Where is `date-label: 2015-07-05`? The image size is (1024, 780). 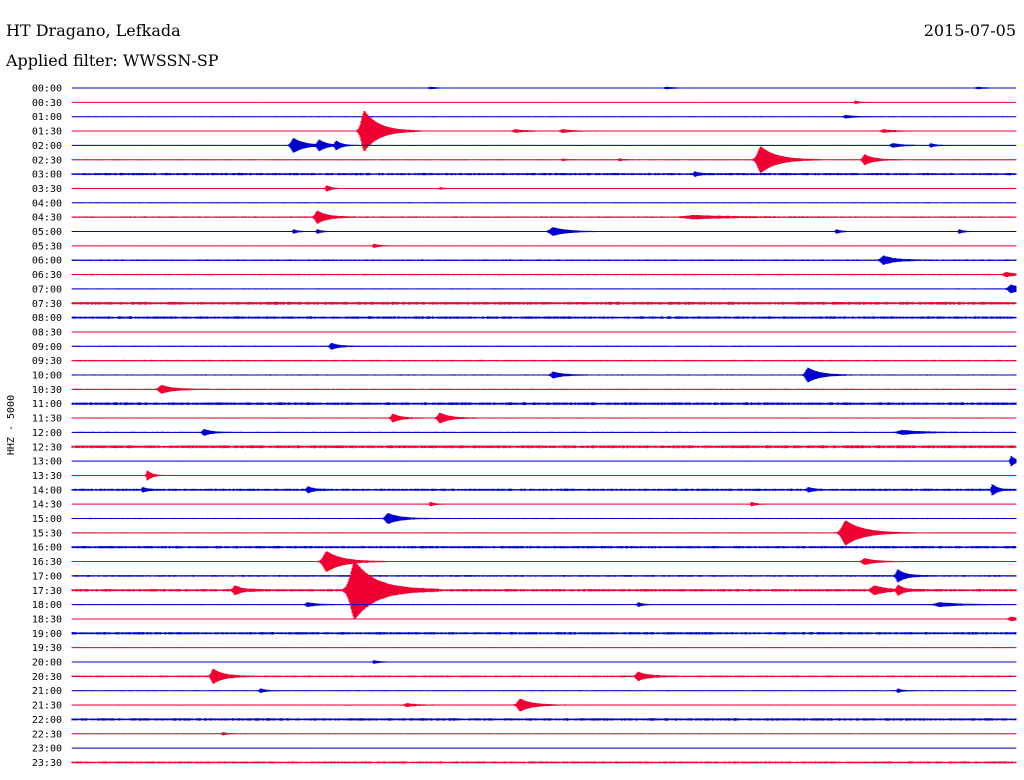
date-label: 2015-07-05 is located at coordinates (970, 30).